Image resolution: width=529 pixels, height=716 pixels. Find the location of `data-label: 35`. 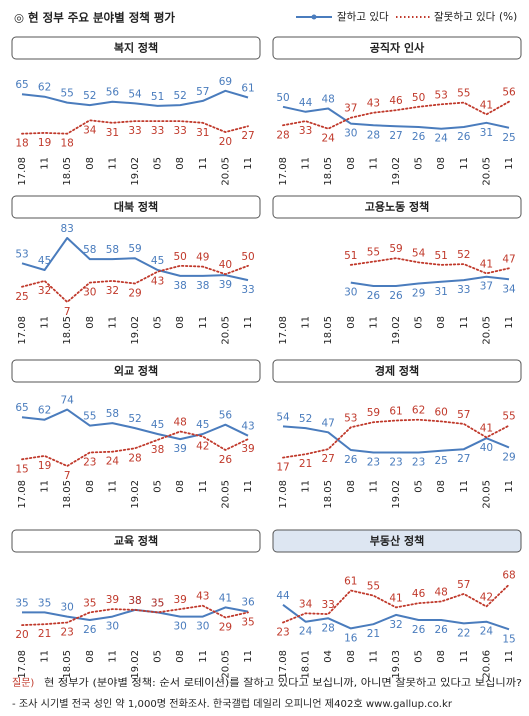

data-label: 35 is located at coordinates (247, 622).